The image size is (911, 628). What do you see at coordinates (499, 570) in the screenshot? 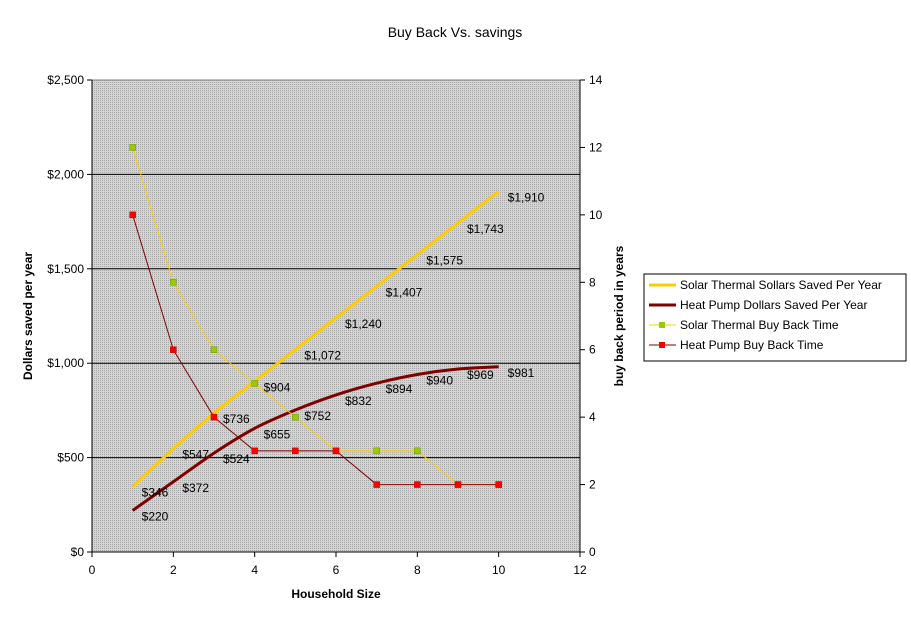
I see `x-tick-label: 10` at bounding box center [499, 570].